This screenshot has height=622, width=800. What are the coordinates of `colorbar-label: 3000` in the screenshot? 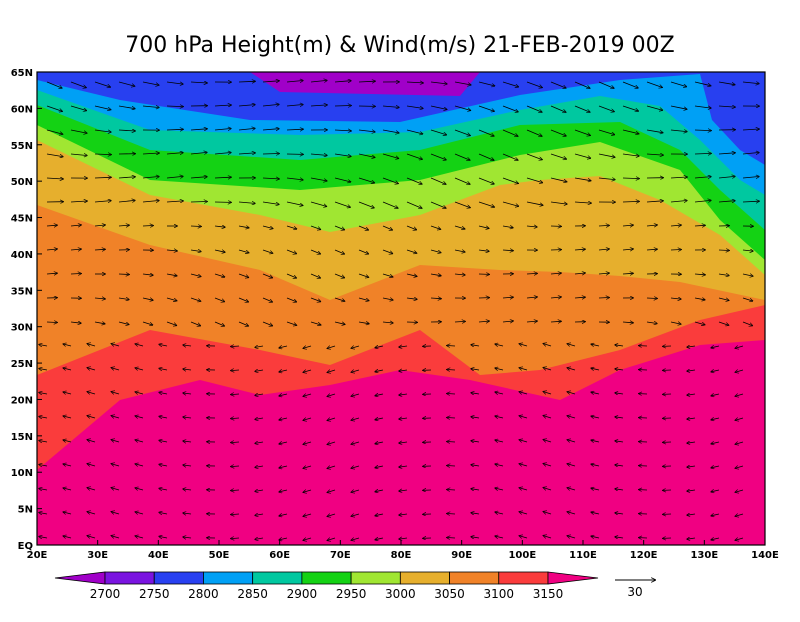 It's located at (400, 594).